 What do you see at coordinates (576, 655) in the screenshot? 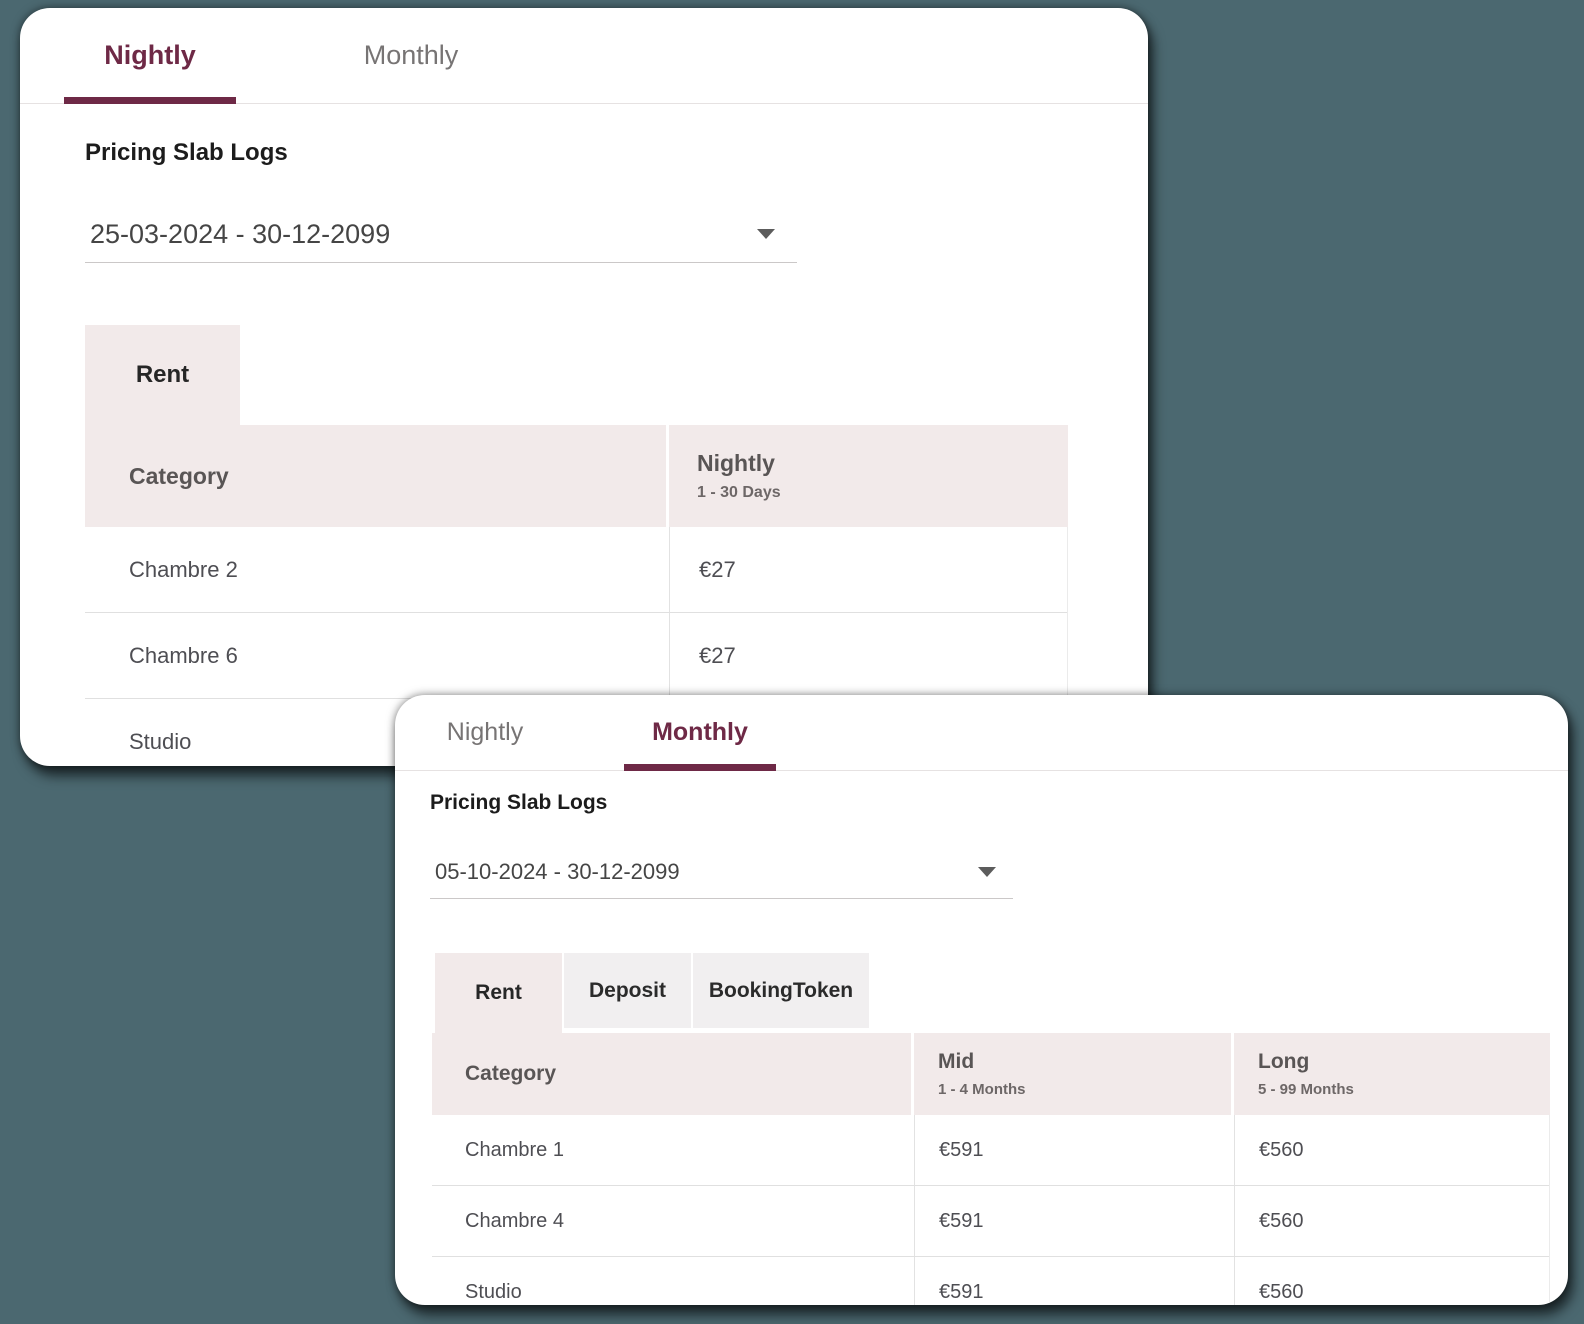
I see `table-row: Chambre 6 €27` at bounding box center [576, 655].